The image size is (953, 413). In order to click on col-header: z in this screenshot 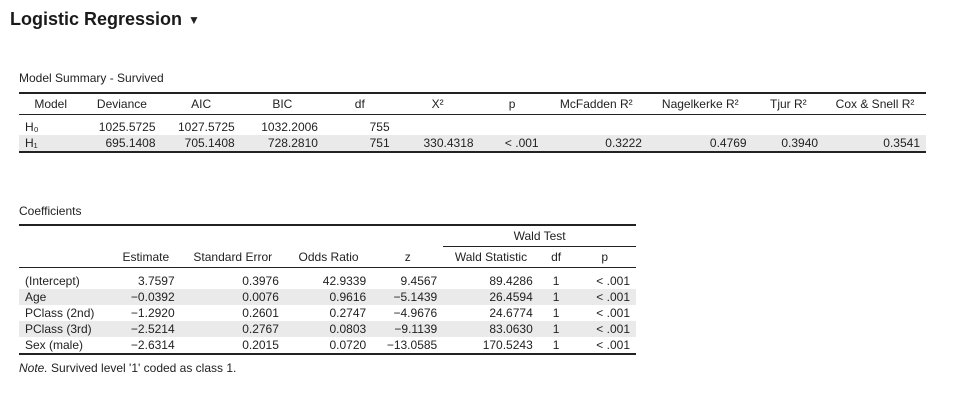, I will do `click(408, 257)`.